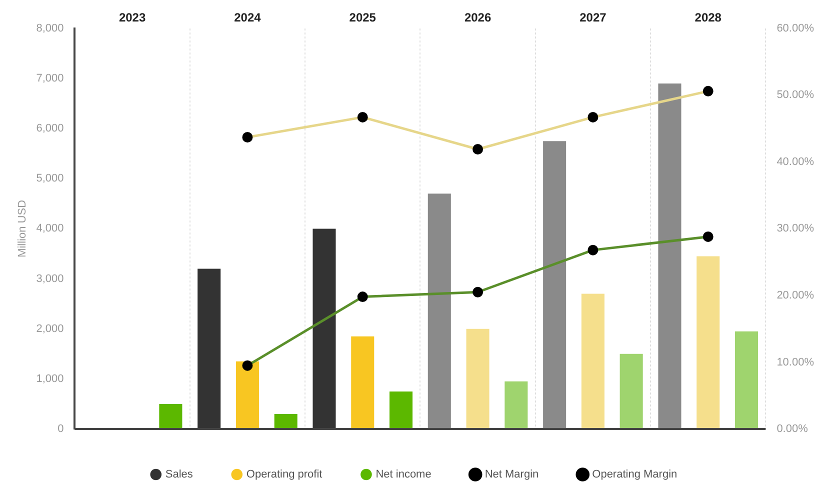 Image resolution: width=829 pixels, height=498 pixels. Describe the element at coordinates (795, 95) in the screenshot. I see `y2-tick-label: 50.00%` at that location.